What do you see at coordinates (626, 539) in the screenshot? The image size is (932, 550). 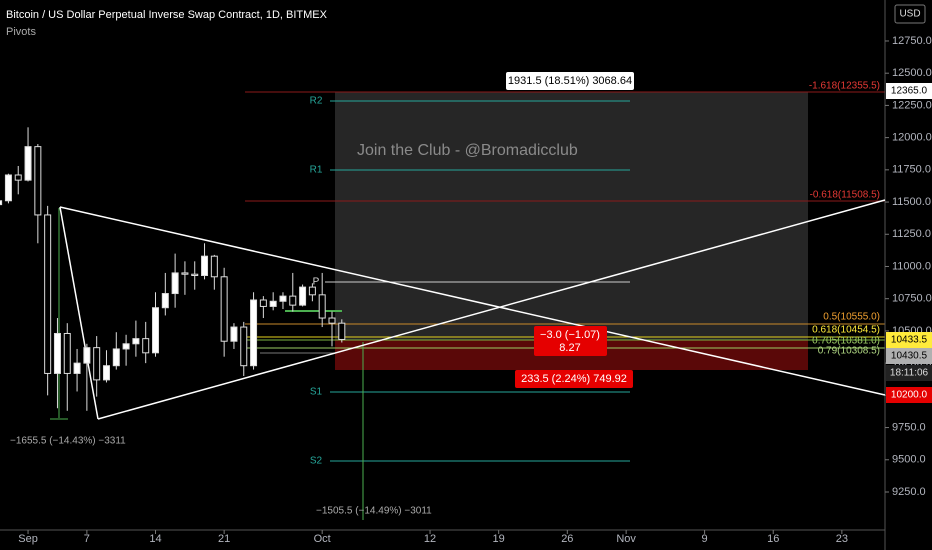 I see `x-tick-label: Nov` at bounding box center [626, 539].